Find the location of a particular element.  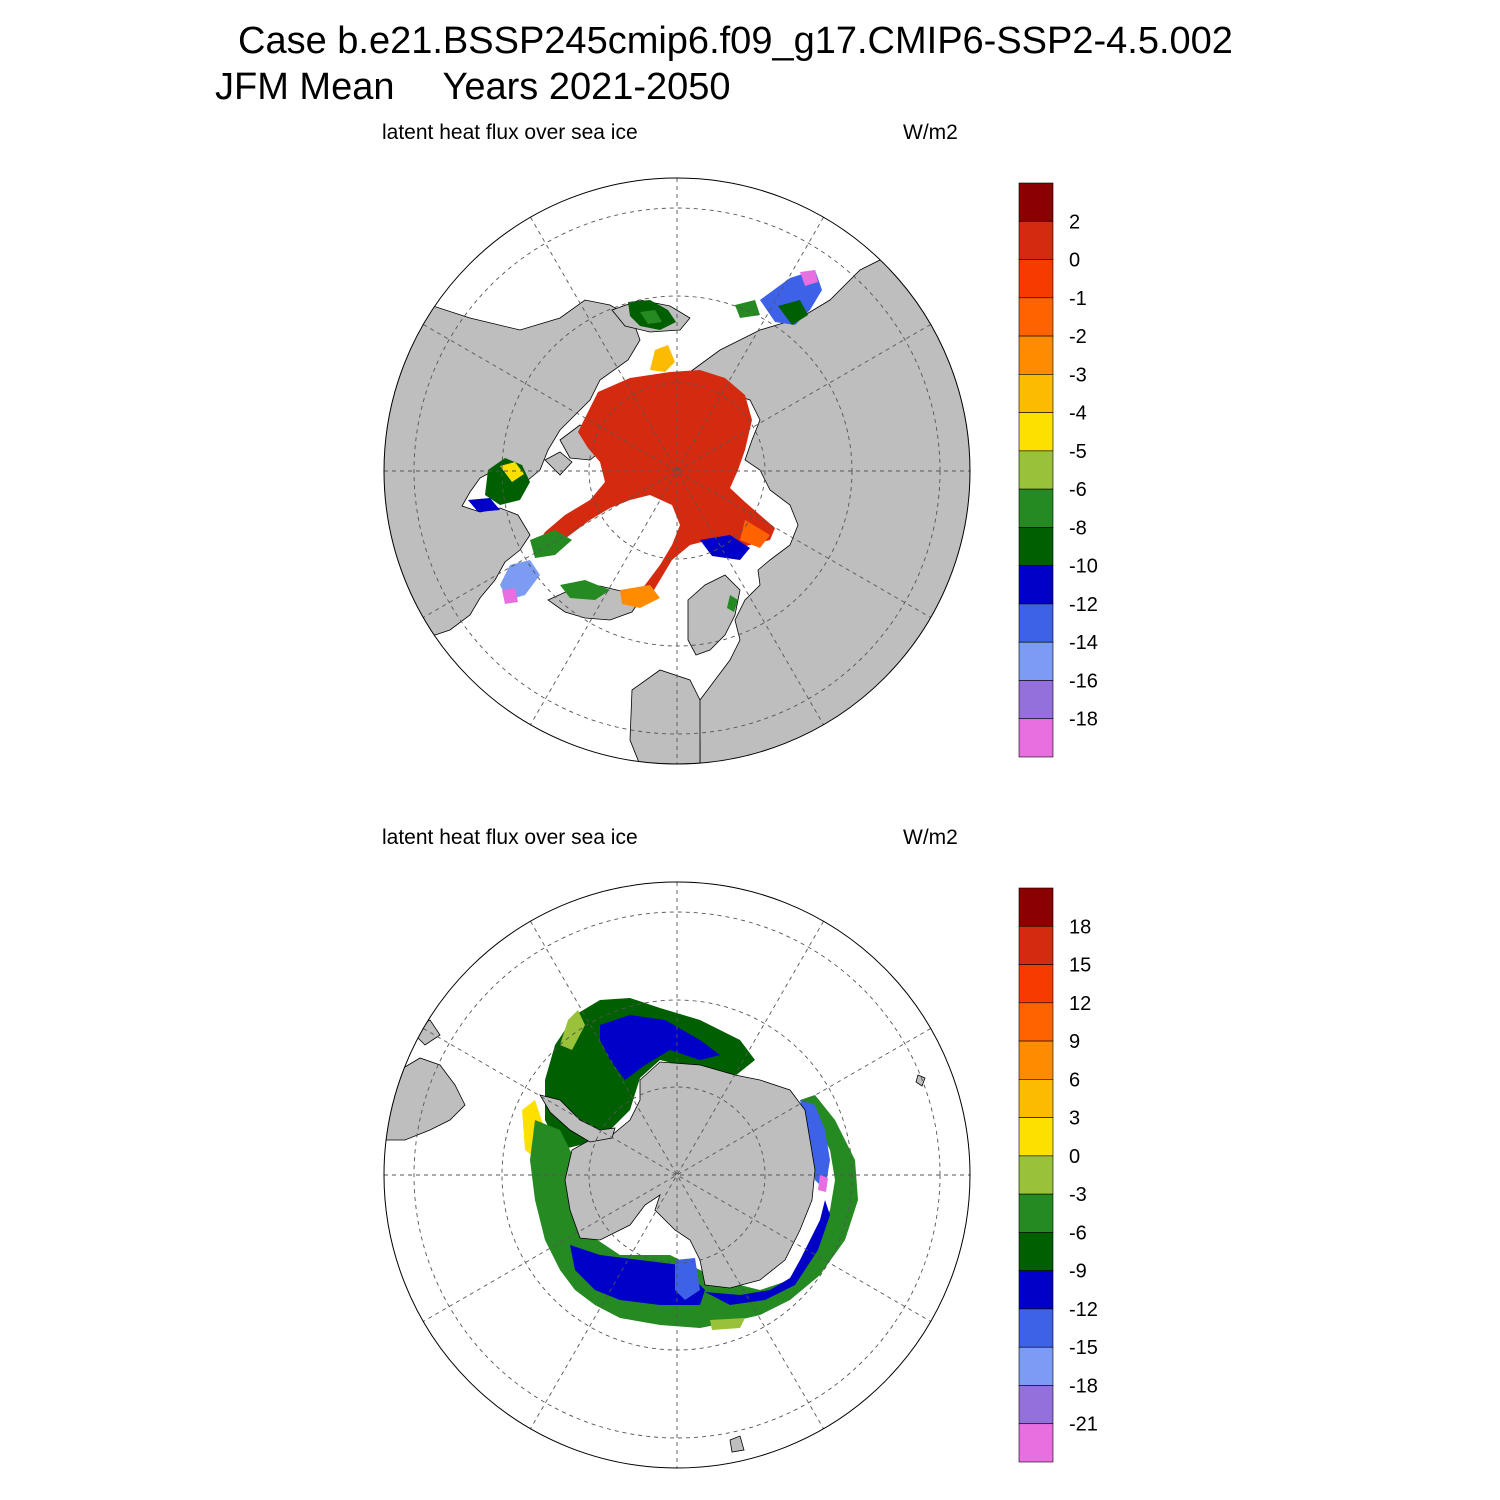

period-label: JFM Mean is located at coordinates (305, 87).